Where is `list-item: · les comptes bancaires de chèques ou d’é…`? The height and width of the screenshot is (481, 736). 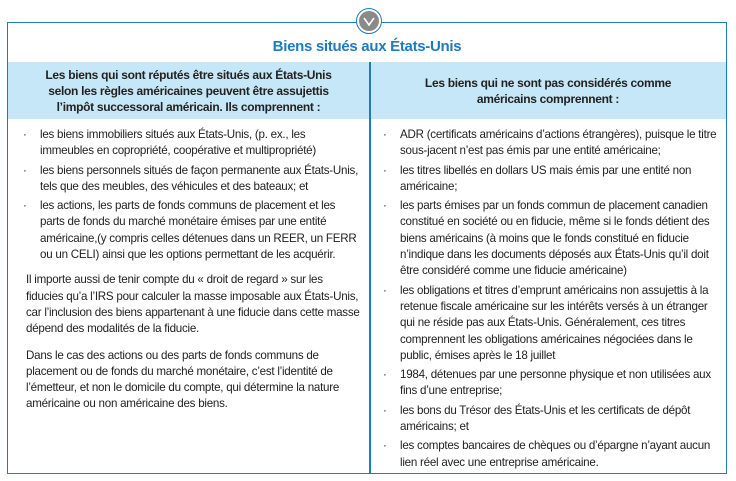
list-item: · les comptes bancaires de chèques ou d’é… is located at coordinates (547, 454).